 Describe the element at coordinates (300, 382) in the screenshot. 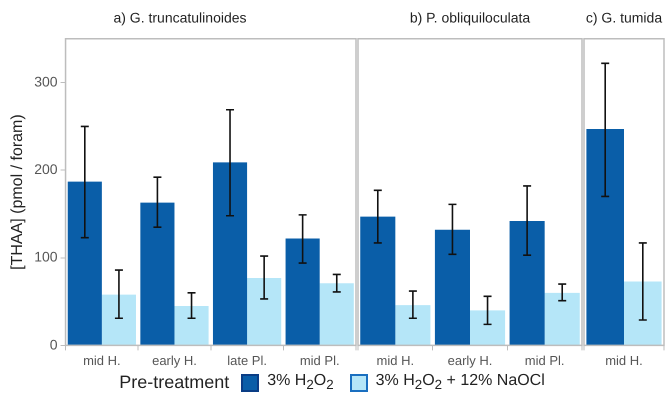

I see `legend-label: 3% H$_{2}$O$_{2}$` at that location.